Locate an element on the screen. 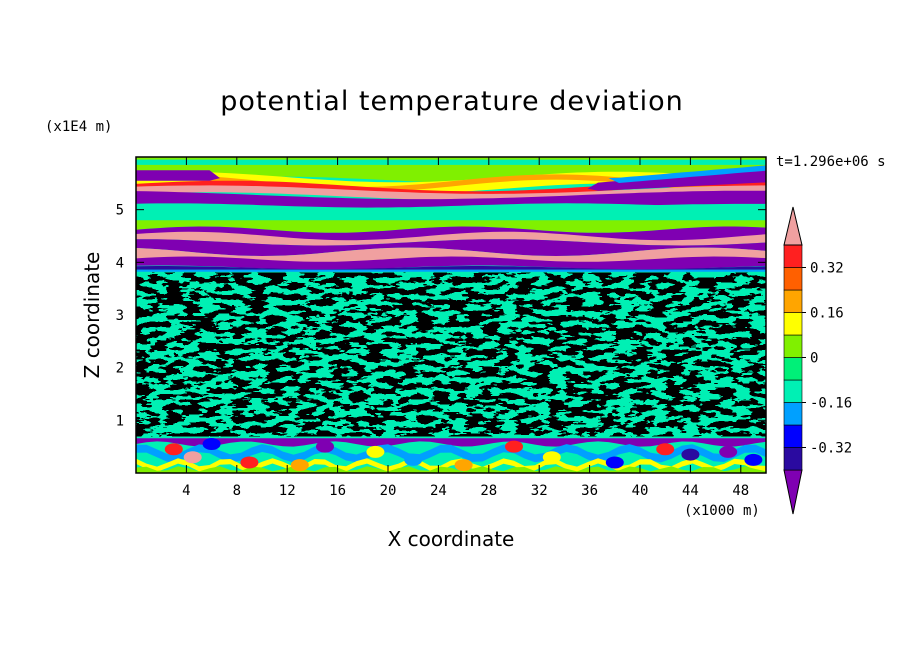 The width and height of the screenshot is (904, 654). y-axis-label: Z coordinate is located at coordinates (92, 315).